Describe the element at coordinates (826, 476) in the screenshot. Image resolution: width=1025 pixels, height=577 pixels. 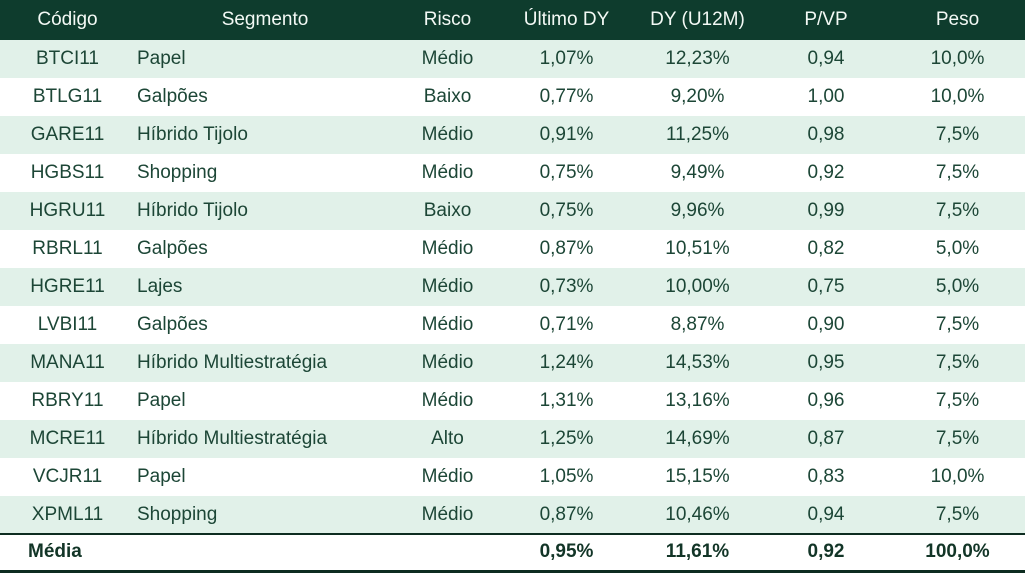
I see `cell-pvp: 0,83` at that location.